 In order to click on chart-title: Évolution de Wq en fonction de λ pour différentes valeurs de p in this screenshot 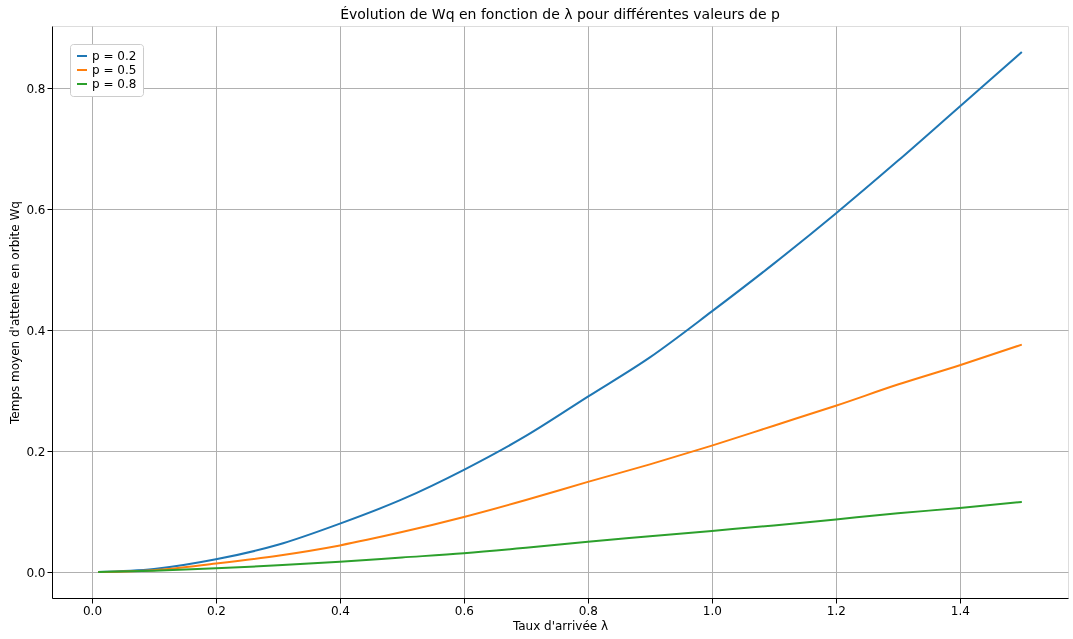, I will do `click(560, 14)`.